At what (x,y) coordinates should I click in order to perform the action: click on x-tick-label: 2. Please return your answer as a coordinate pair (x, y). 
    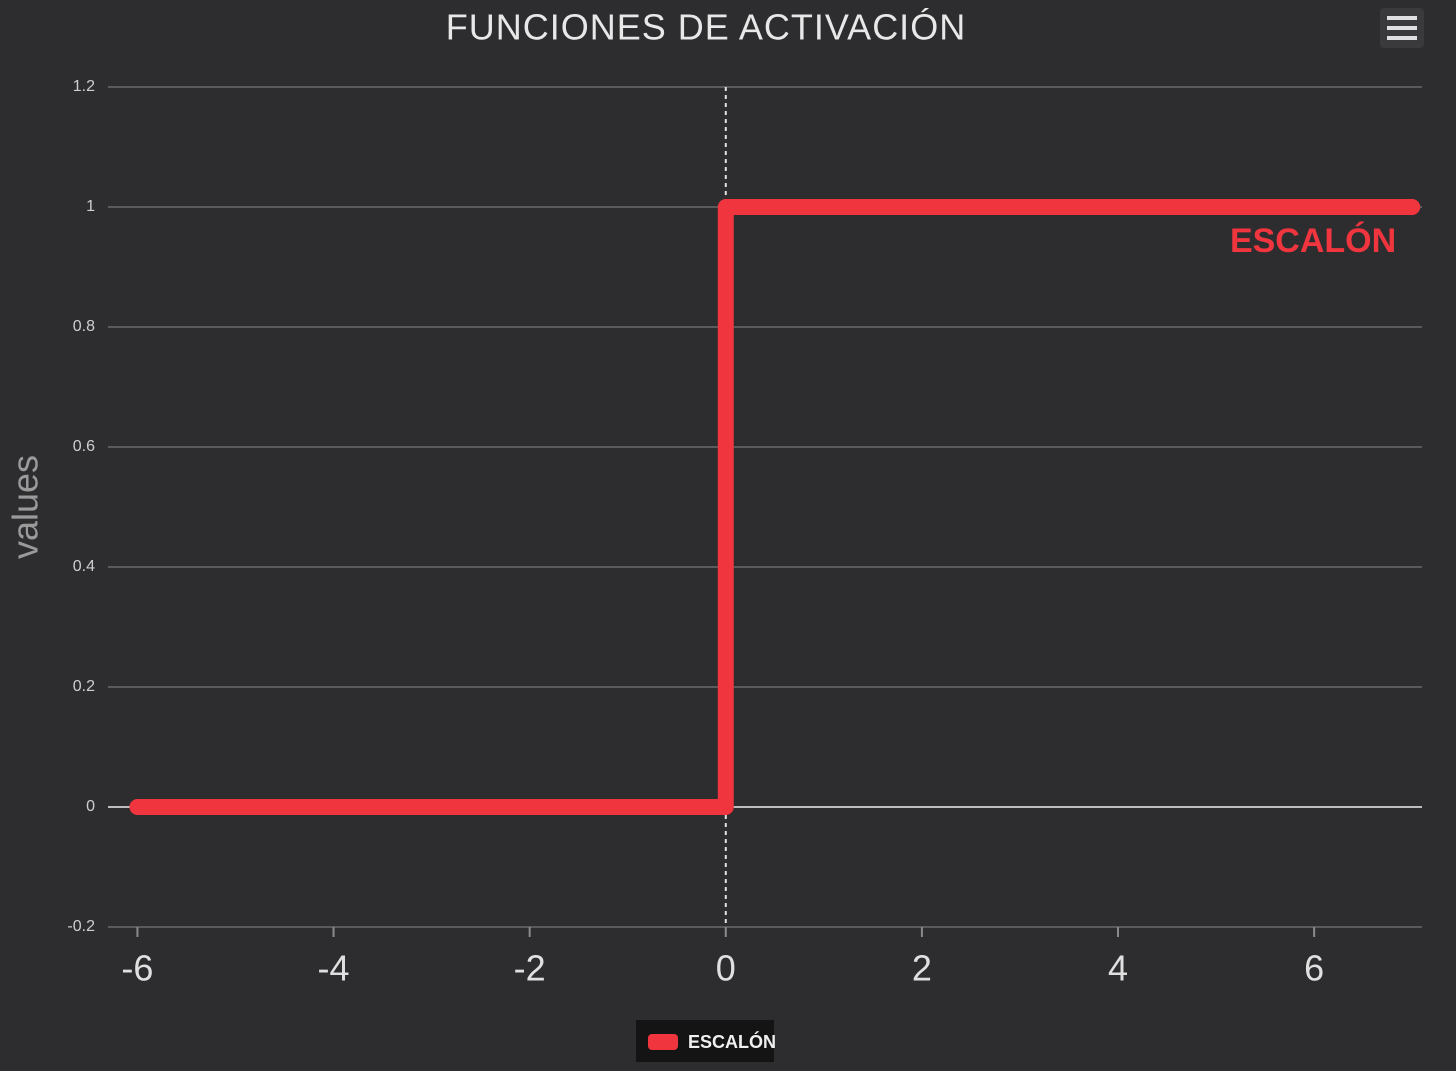
    Looking at the image, I should click on (922, 968).